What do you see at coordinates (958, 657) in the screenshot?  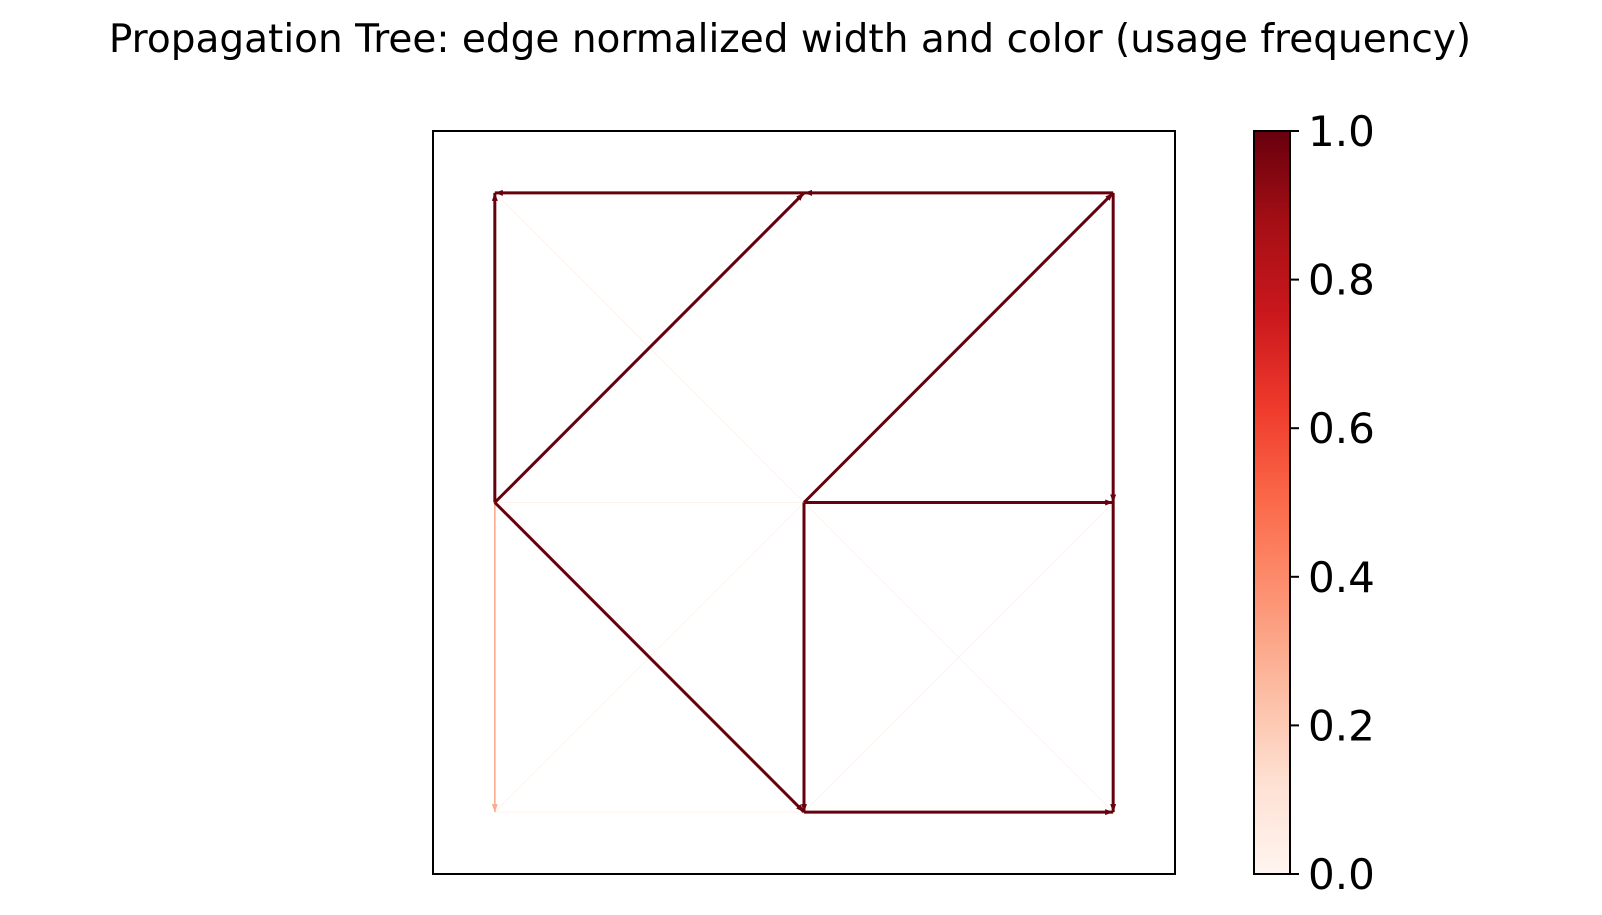 I see `edge-n10-n21` at bounding box center [958, 657].